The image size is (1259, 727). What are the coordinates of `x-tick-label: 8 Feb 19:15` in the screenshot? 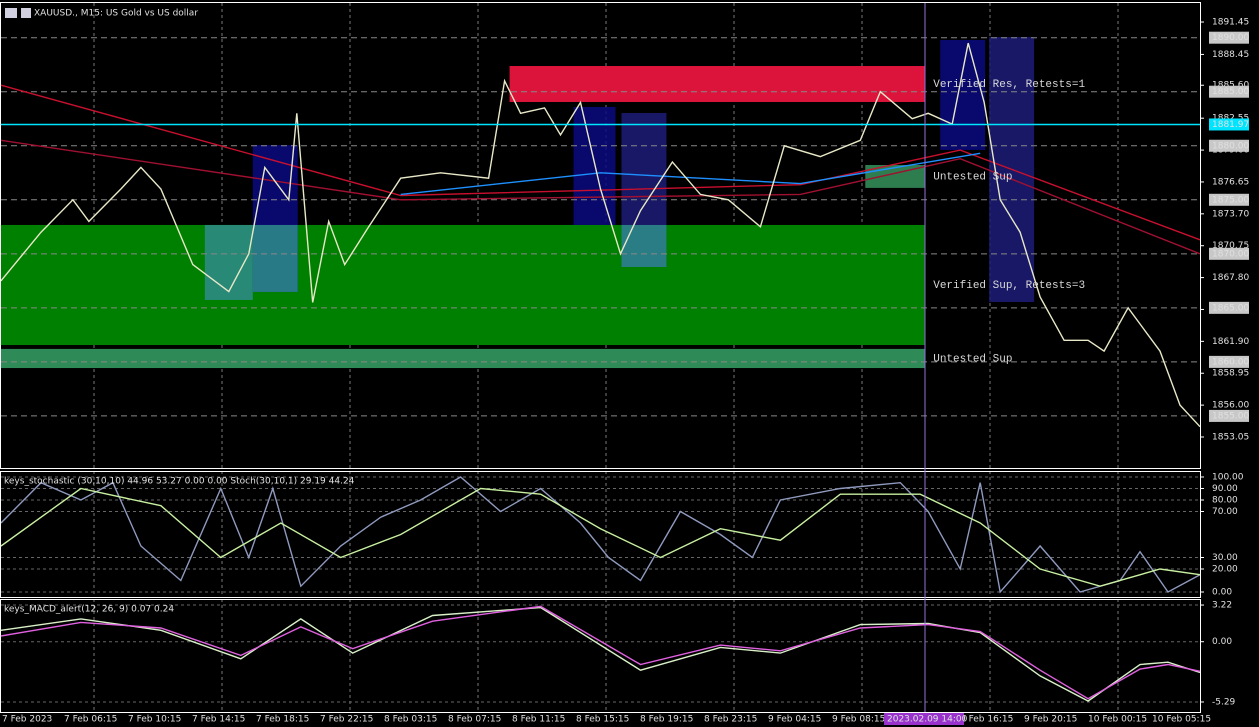 It's located at (666, 720).